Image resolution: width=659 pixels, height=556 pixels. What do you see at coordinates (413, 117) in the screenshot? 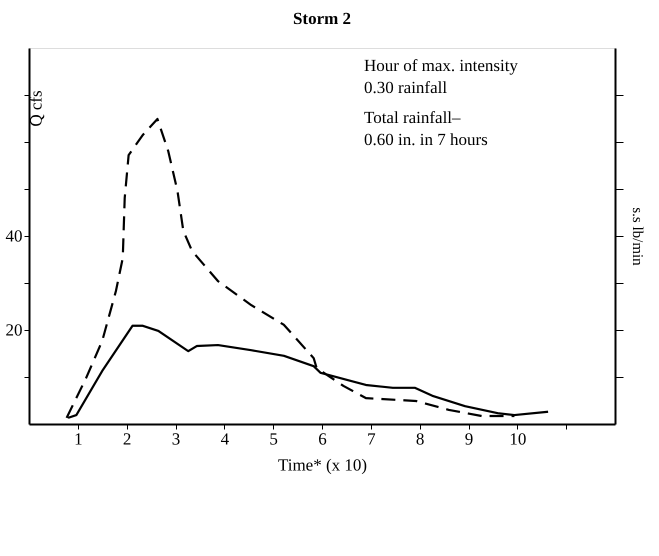
I see `annotation: Total rainfall–` at bounding box center [413, 117].